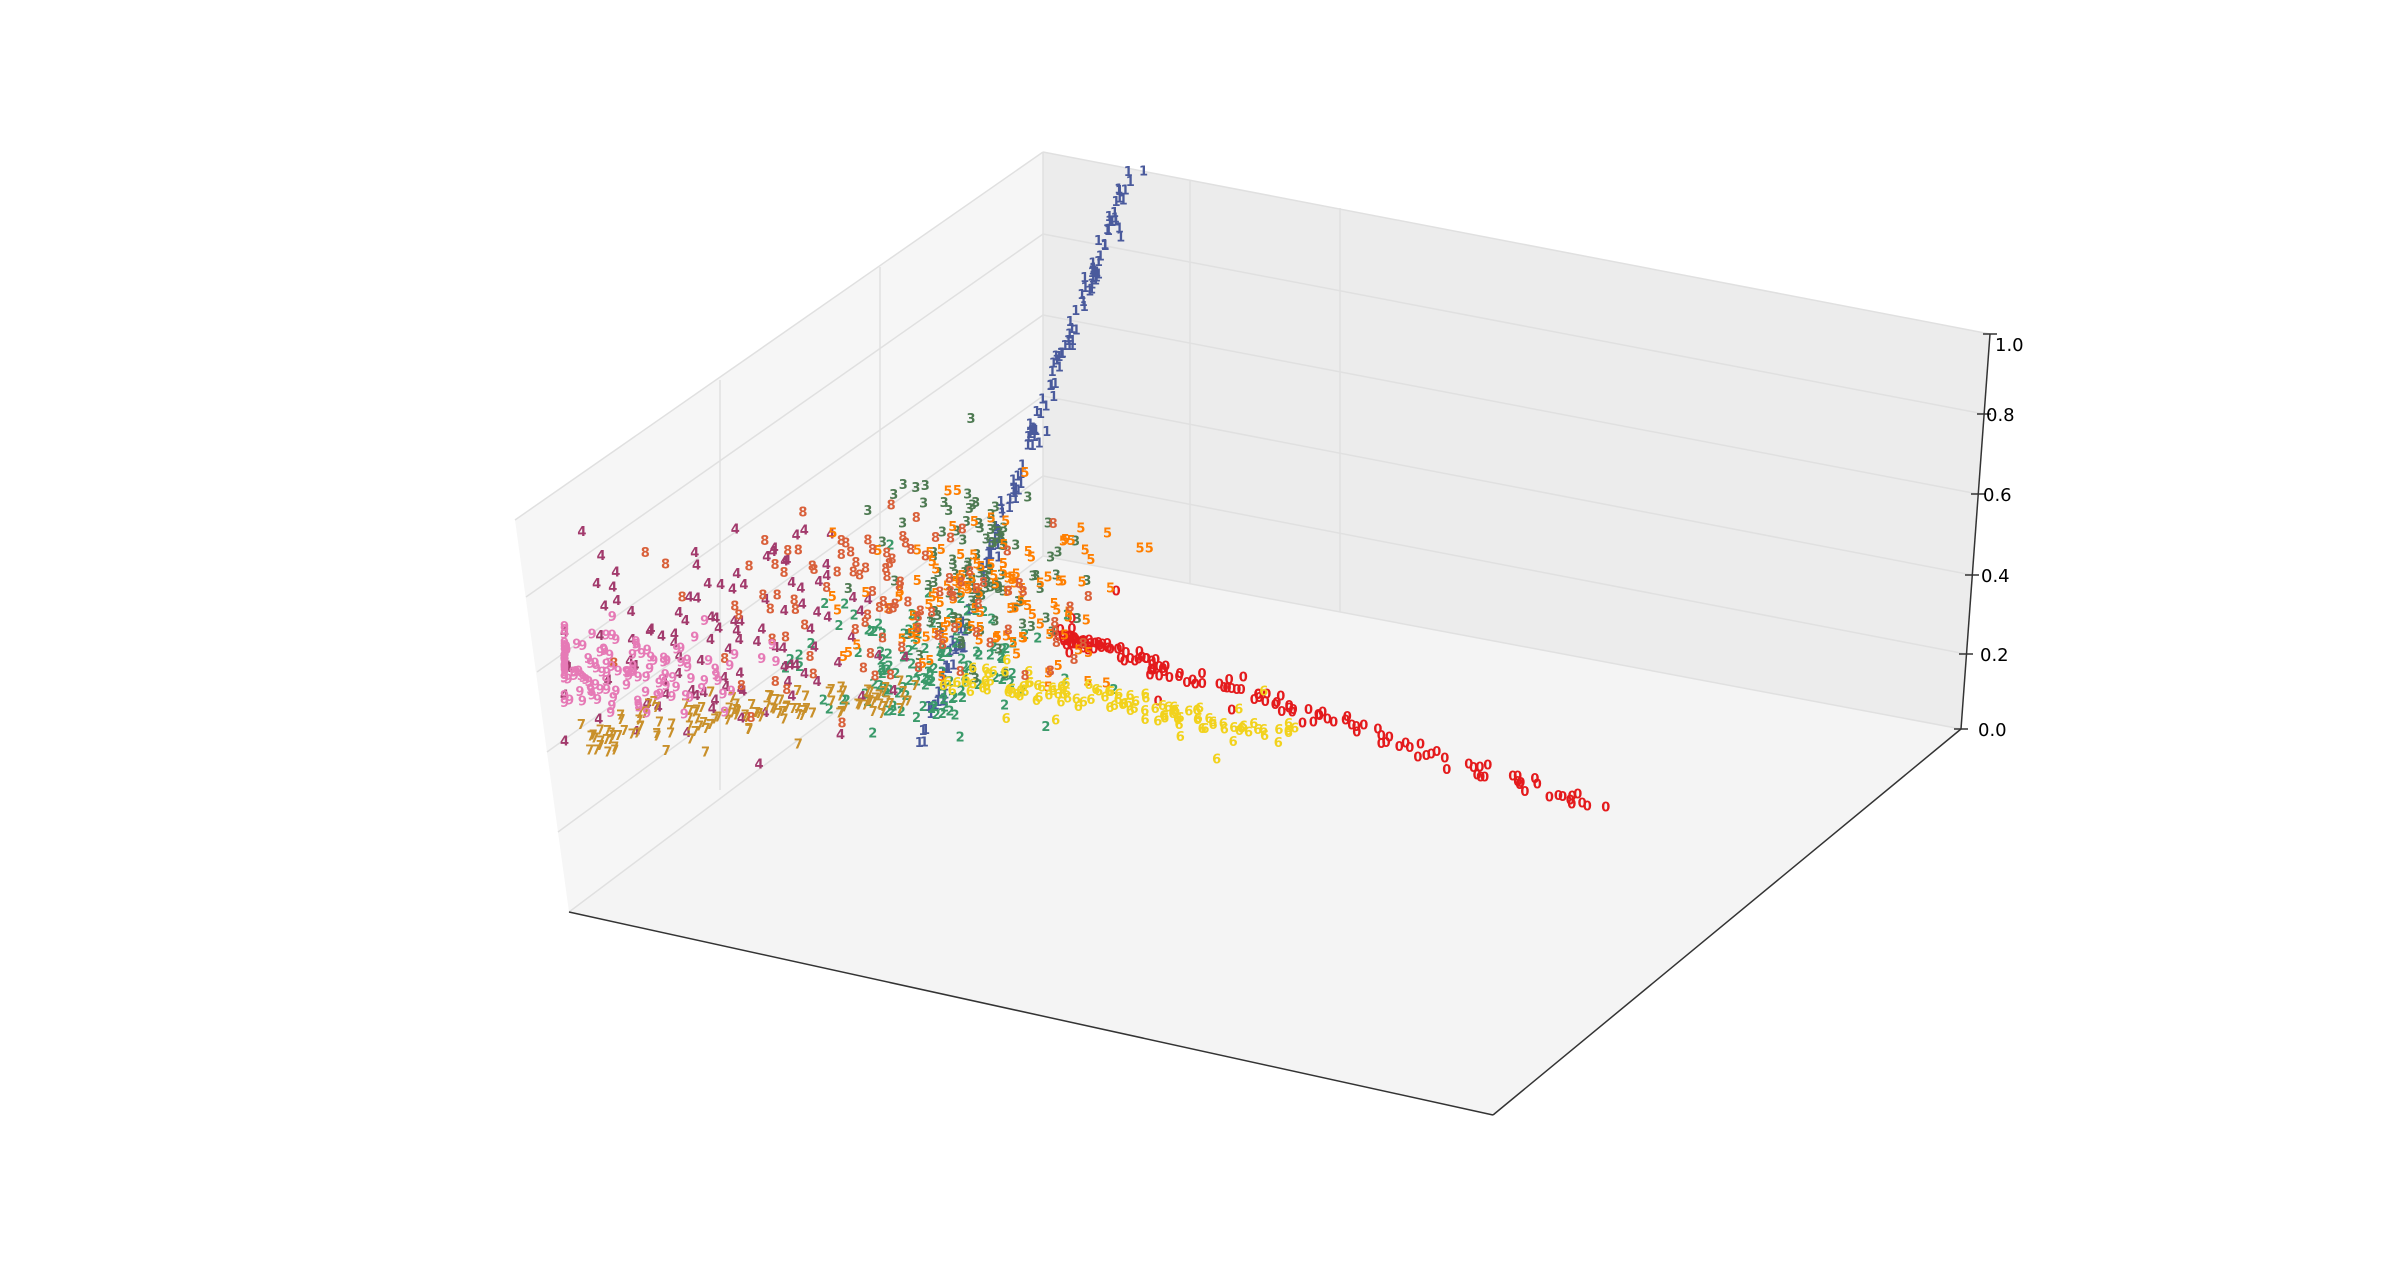 The height and width of the screenshot is (1277, 2400). Describe the element at coordinates (1507, 485) in the screenshot. I see `grid-line` at that location.